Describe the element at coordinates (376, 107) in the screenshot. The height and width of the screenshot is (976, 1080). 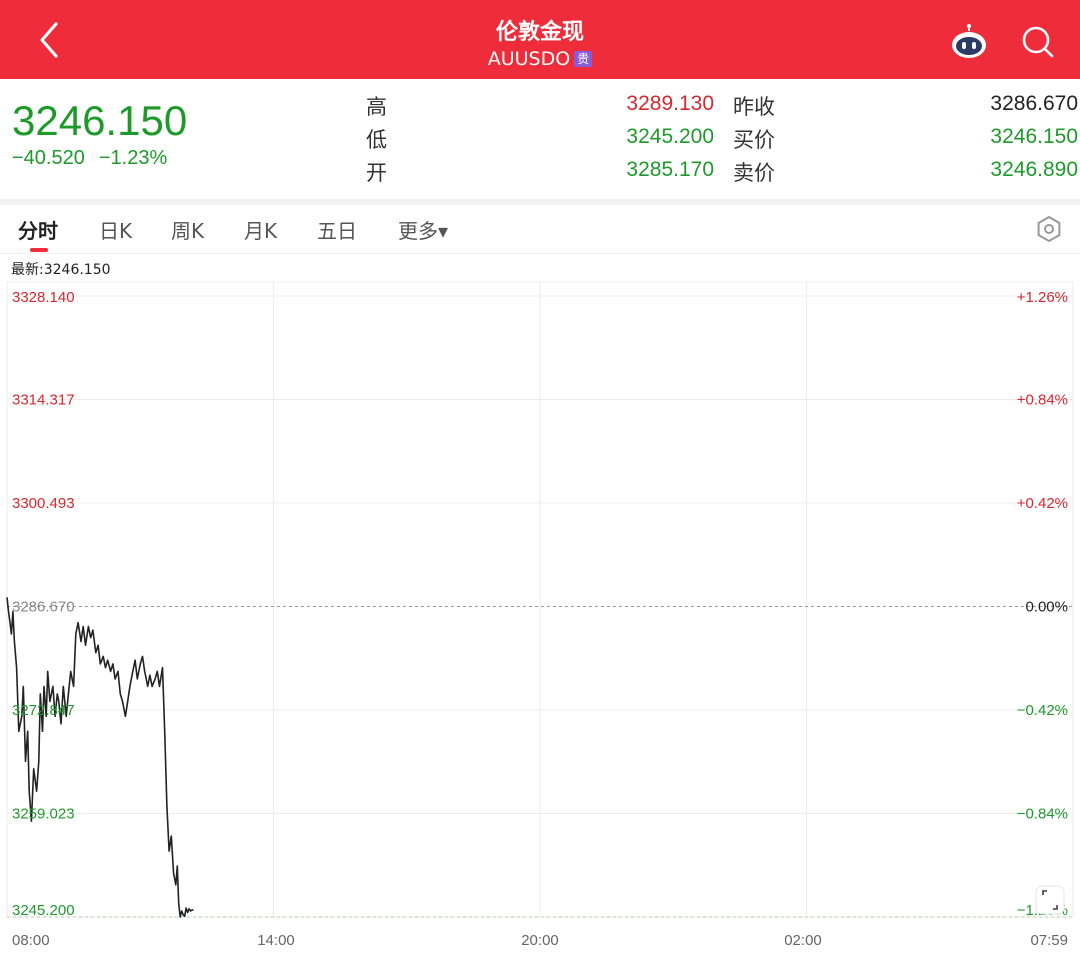
I see `high-label: 高` at that location.